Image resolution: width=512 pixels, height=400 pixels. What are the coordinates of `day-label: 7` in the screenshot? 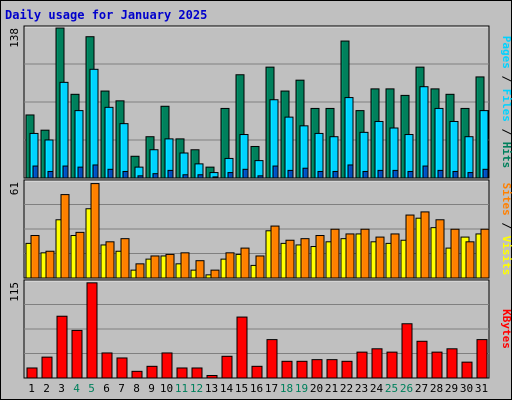 It's located at (121, 388).